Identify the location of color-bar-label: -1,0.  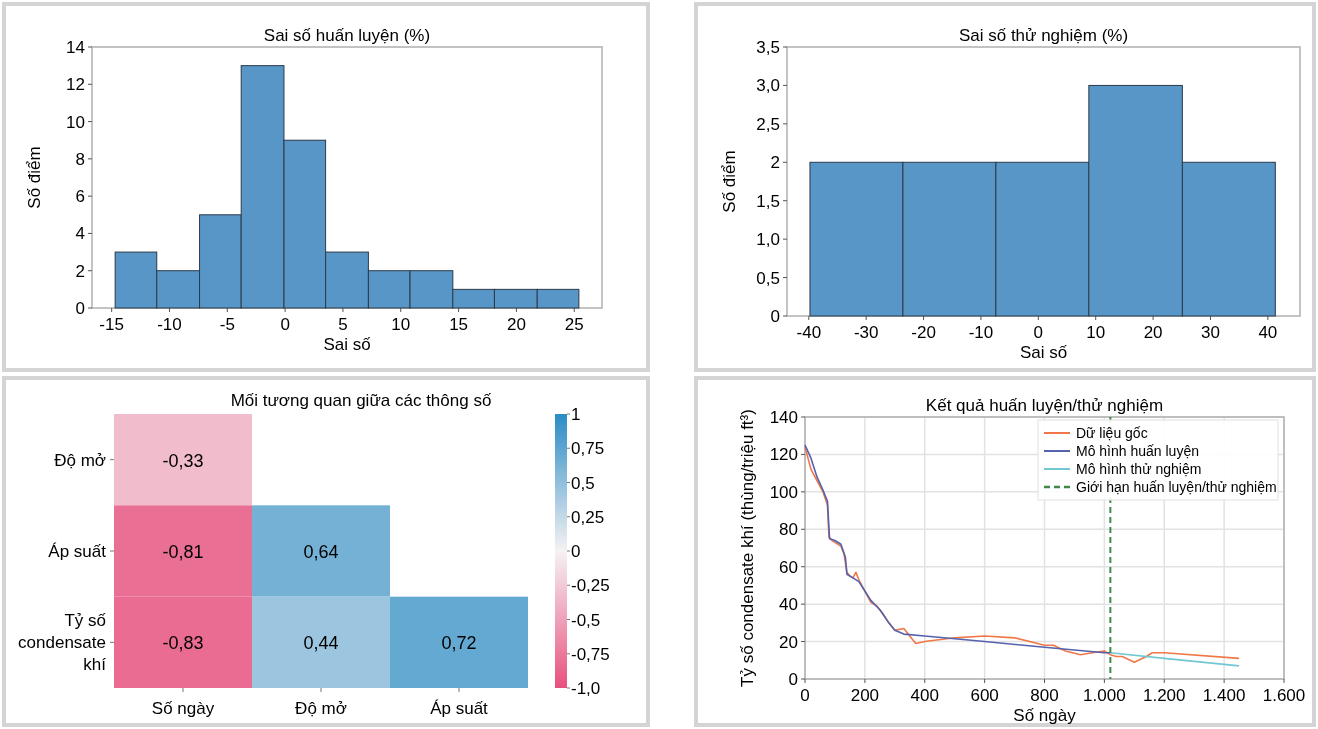
(586, 688).